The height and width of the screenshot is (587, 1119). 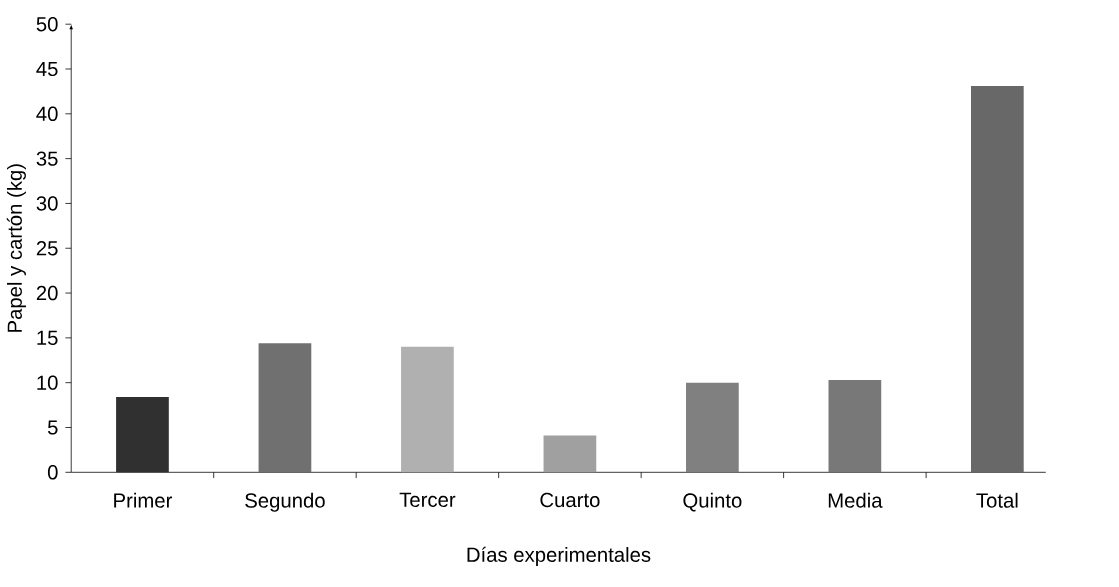 What do you see at coordinates (47, 203) in the screenshot?
I see `y-tick-label: 30` at bounding box center [47, 203].